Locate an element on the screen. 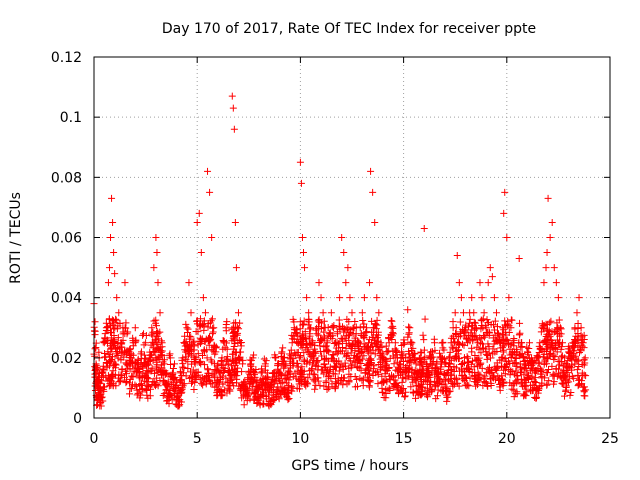  y-tick-label: 0.12 is located at coordinates (66, 58).